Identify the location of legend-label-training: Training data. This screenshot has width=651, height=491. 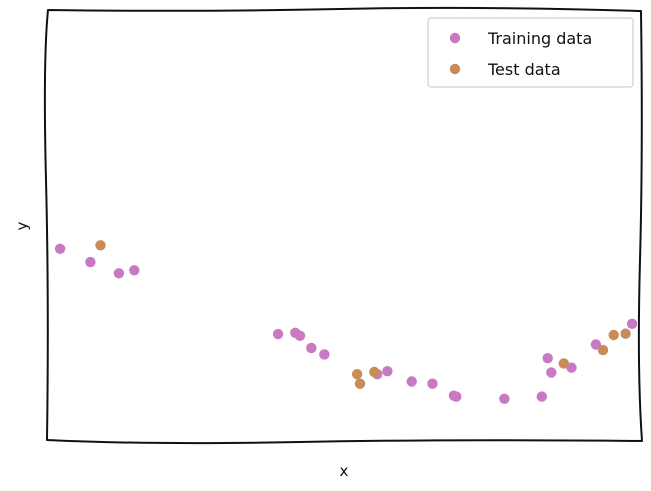
(539, 38).